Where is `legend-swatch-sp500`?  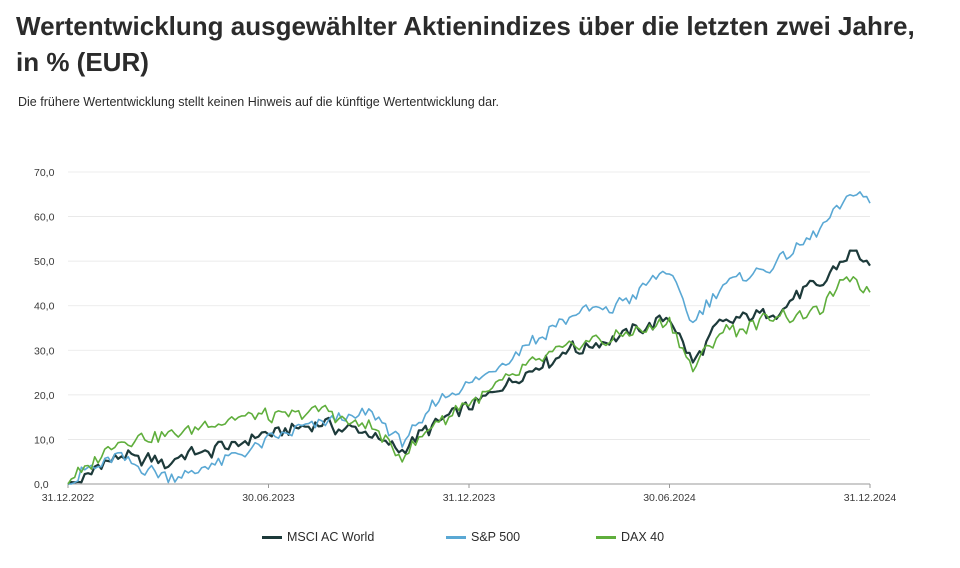
legend-swatch-sp500 is located at coordinates (456, 537).